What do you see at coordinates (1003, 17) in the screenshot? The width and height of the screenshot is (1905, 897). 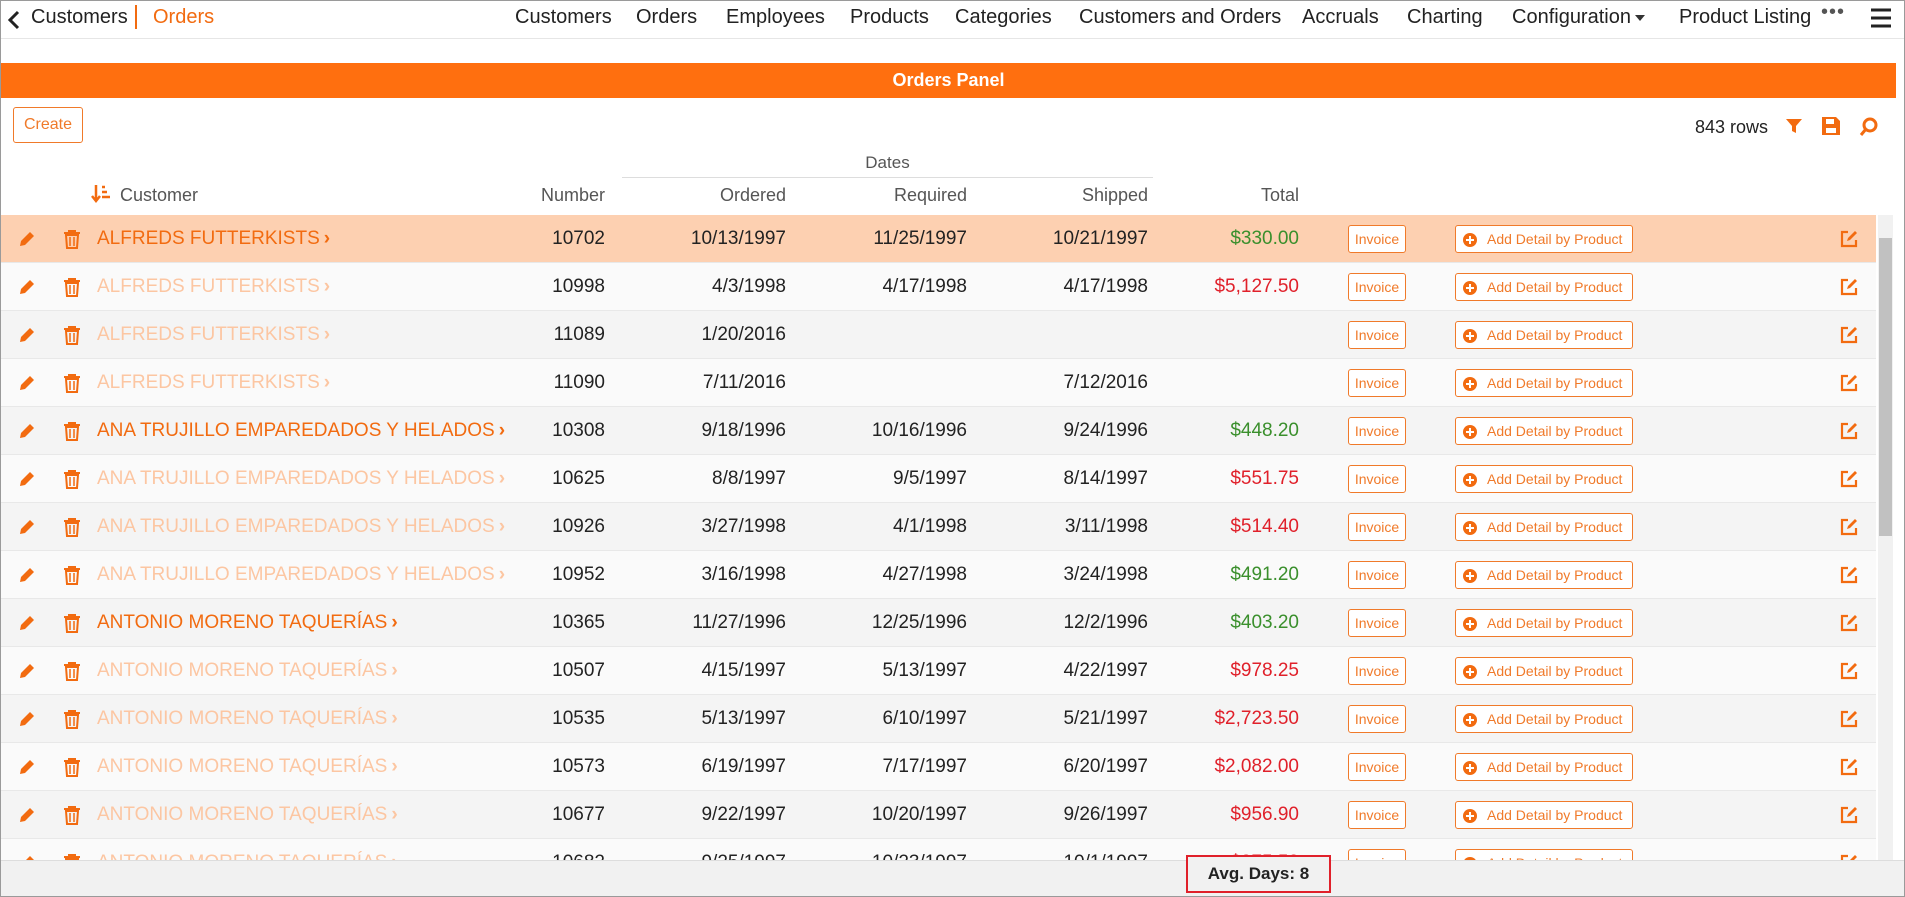 I see `menu-item: Categories` at bounding box center [1003, 17].